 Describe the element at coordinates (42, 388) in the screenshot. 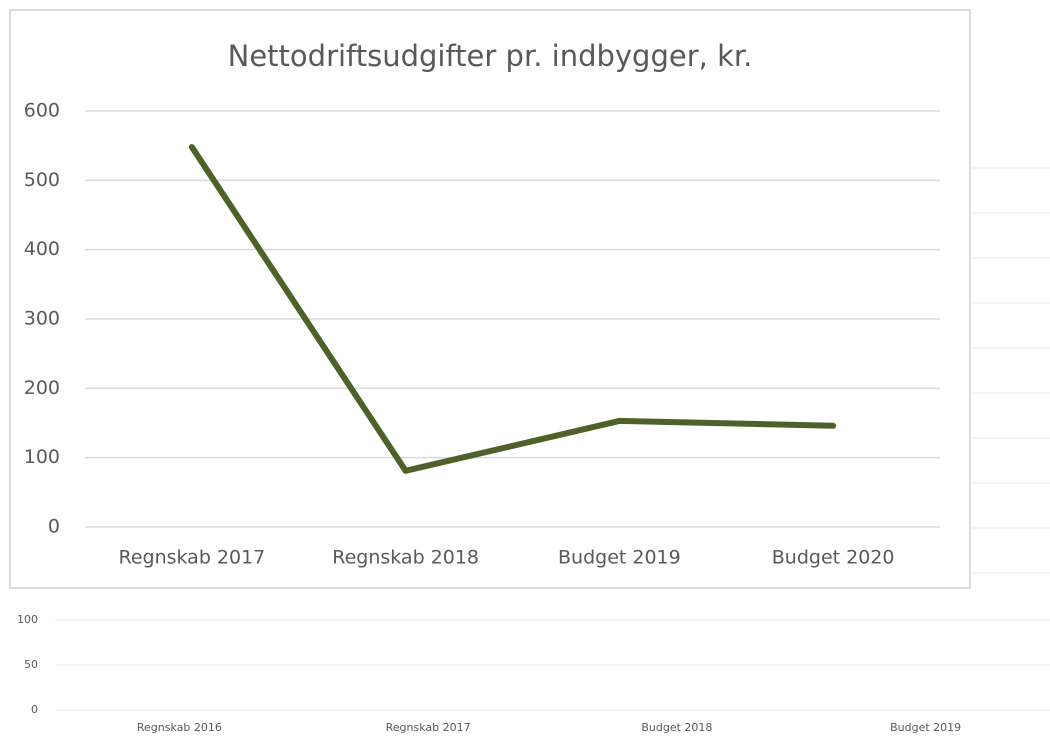

I see `y-tick-label: 200` at that location.